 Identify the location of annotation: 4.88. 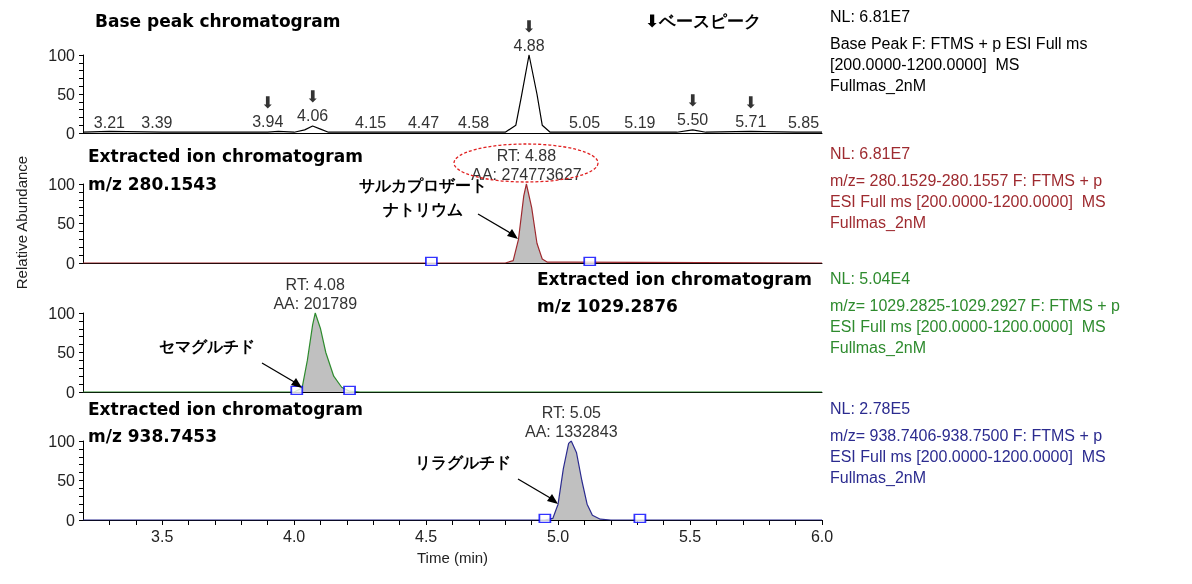
(529, 45).